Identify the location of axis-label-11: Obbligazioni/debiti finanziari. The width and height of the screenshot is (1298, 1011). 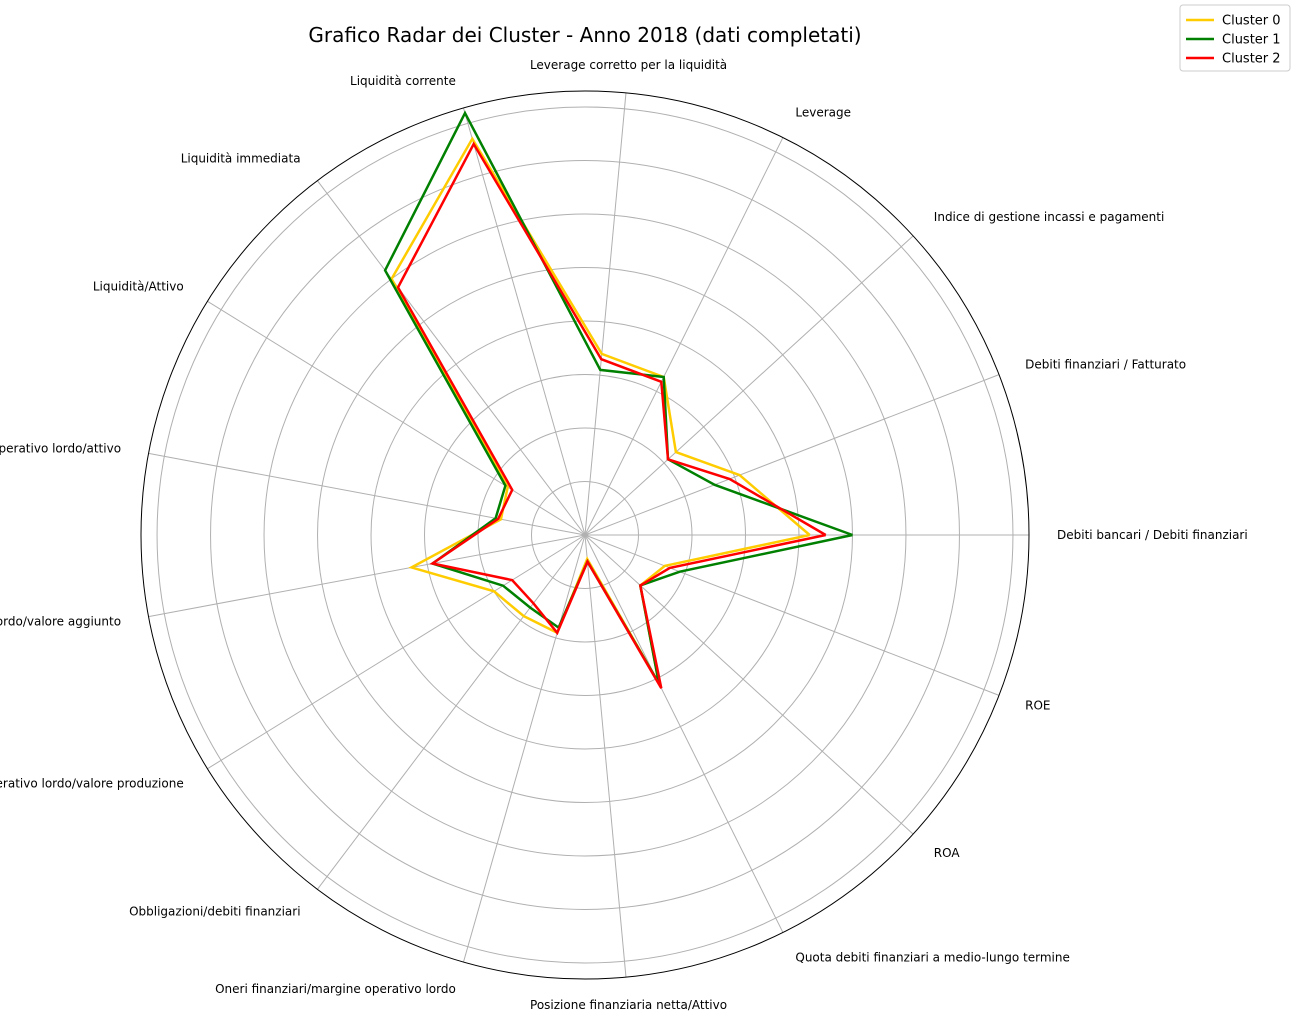
(214, 912).